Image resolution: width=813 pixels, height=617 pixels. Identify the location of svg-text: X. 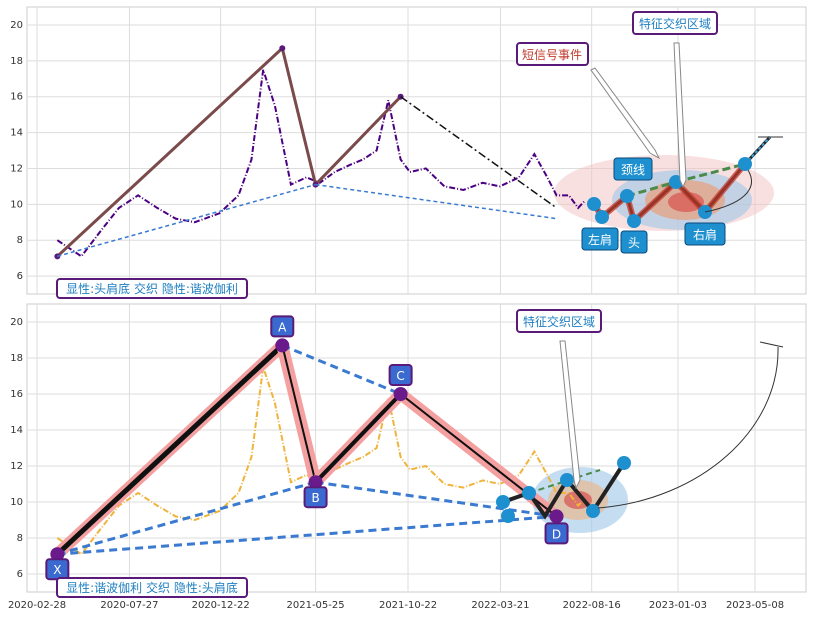
(57, 570).